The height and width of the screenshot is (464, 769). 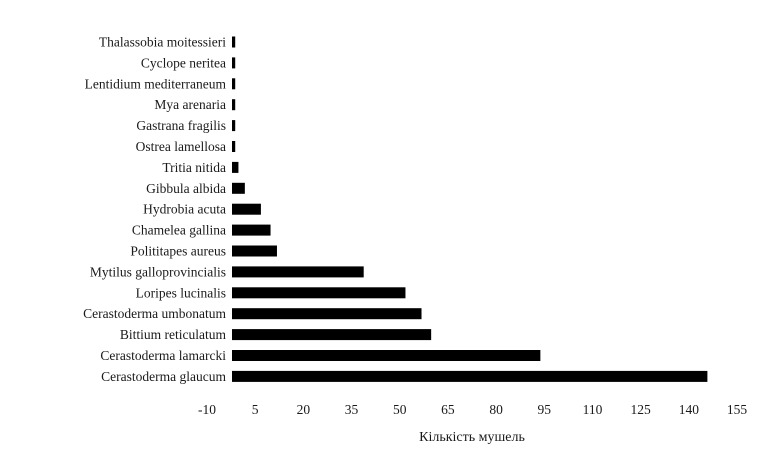 I want to click on x-tick-label: 35, so click(x=352, y=409).